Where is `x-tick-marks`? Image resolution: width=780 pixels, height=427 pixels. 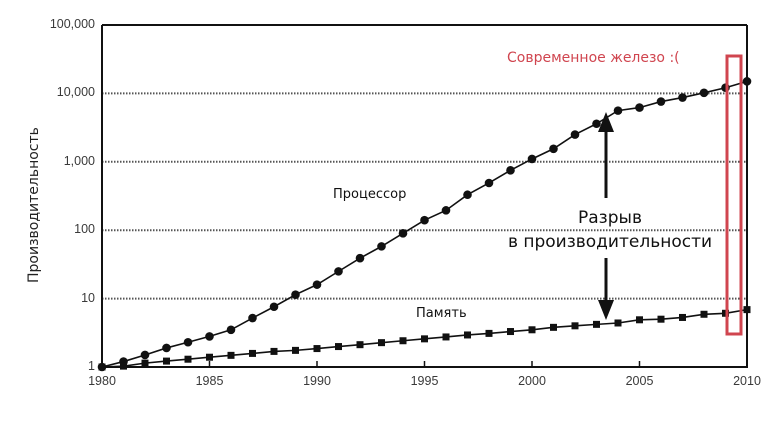 x-tick-marks is located at coordinates (424, 364).